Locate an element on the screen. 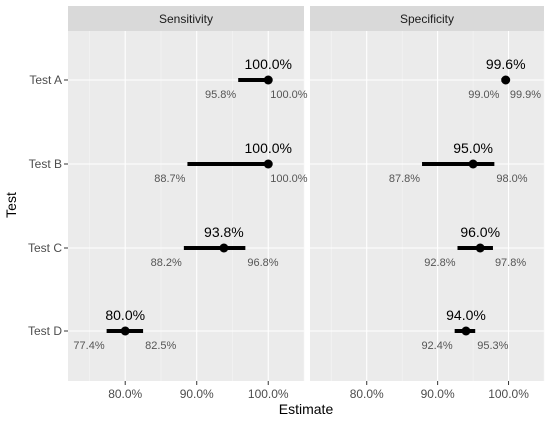 The width and height of the screenshot is (550, 421). ci-upper-label: 96.8% is located at coordinates (262, 263).